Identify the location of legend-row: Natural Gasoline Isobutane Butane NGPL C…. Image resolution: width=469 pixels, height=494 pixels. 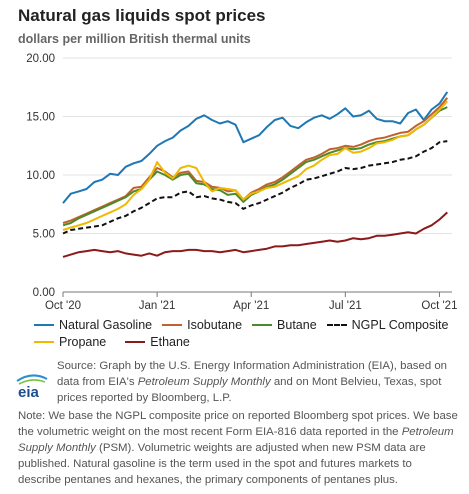
(244, 324).